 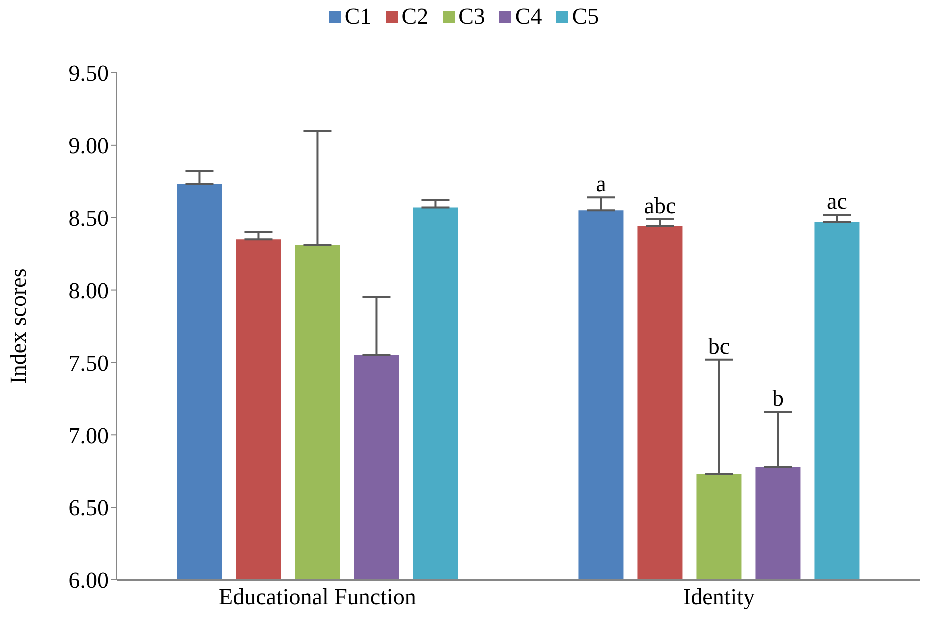 What do you see at coordinates (88, 146) in the screenshot?
I see `y-tick-label: 9.00` at bounding box center [88, 146].